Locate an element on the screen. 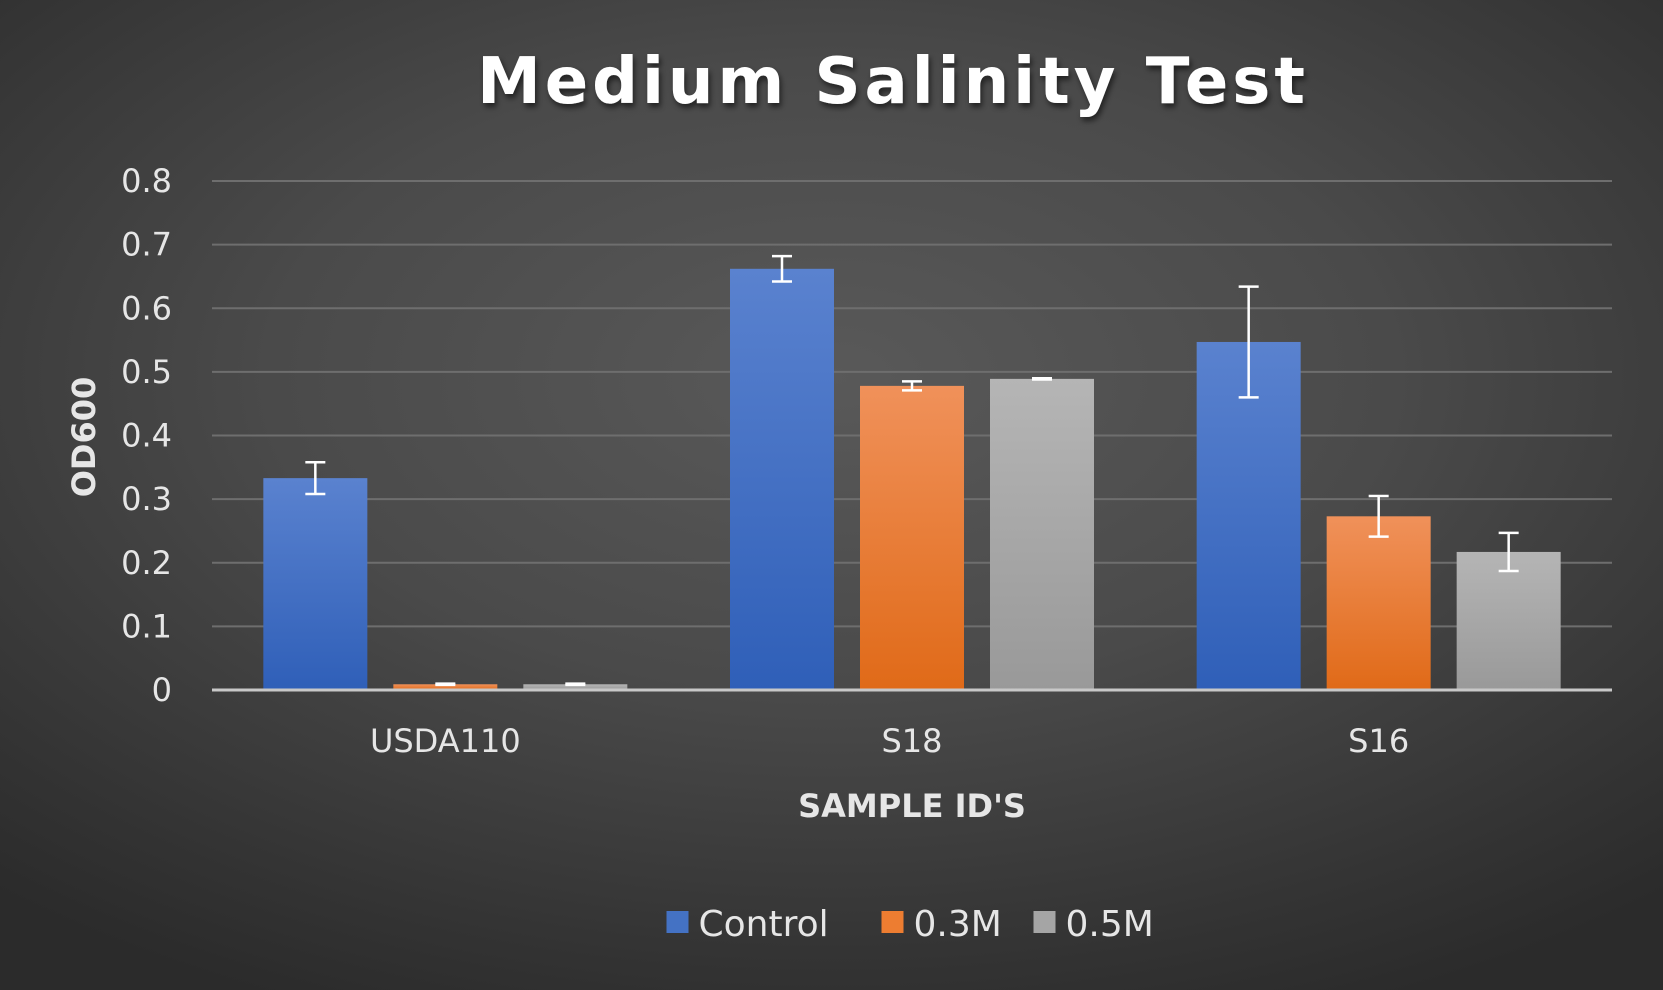  bar-0.3m-usda110 is located at coordinates (445, 687).